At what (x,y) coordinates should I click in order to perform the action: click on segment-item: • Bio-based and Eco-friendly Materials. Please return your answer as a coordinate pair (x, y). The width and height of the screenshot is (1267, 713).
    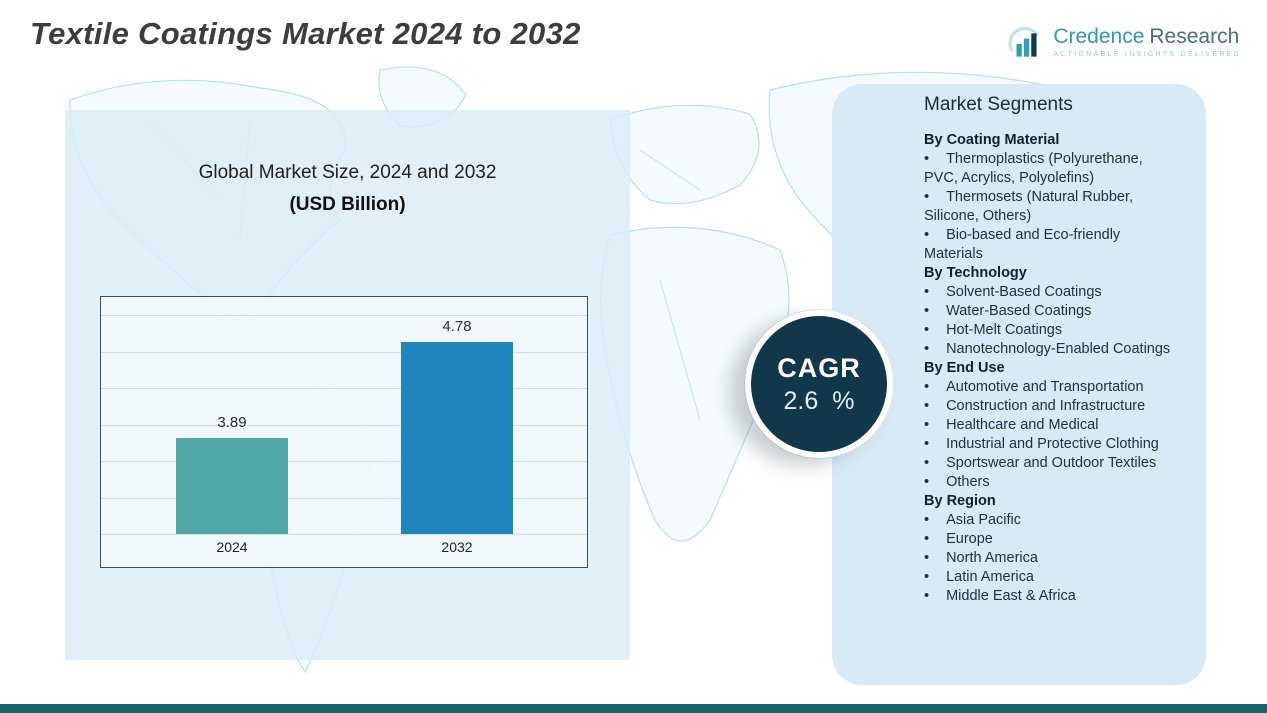
    Looking at the image, I should click on (1052, 245).